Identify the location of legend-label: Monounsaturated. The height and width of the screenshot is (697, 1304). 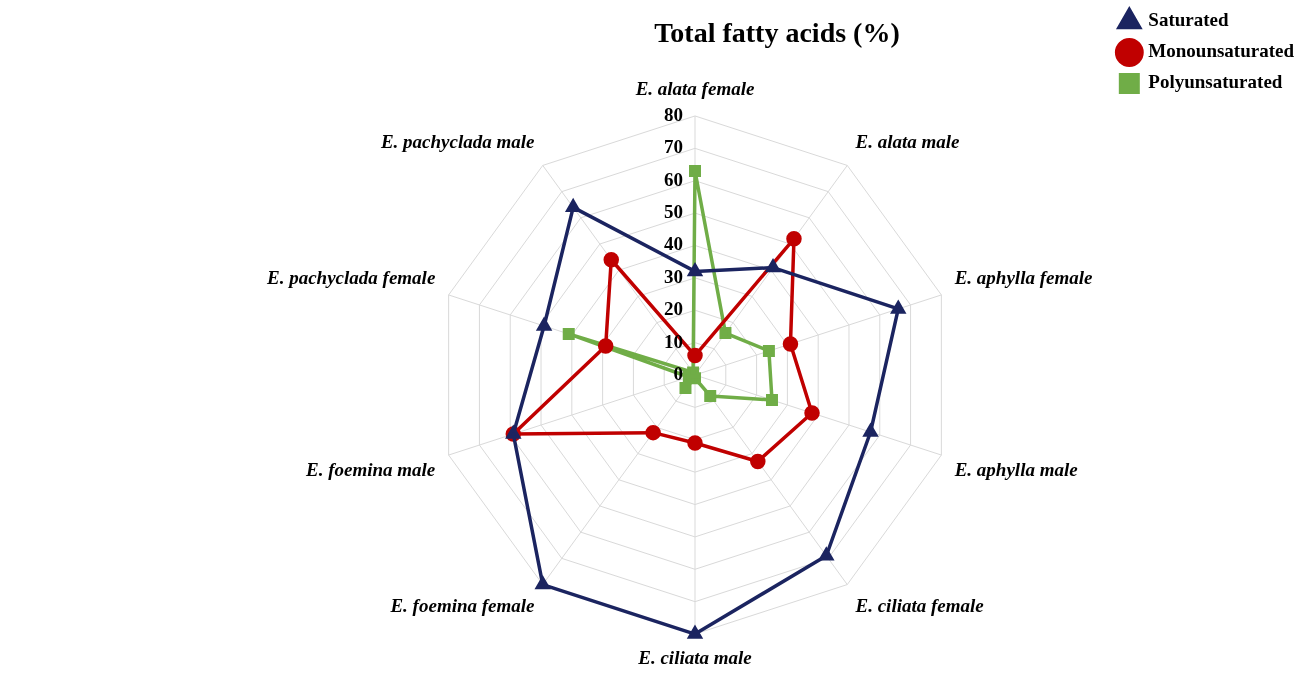
(1221, 51).